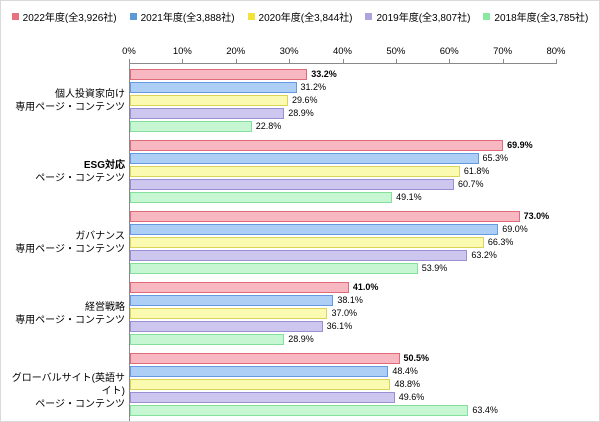 This screenshot has width=600, height=422. I want to click on category-label: 個人投資家向け 専用ページ・コンテンツ, so click(64, 101).